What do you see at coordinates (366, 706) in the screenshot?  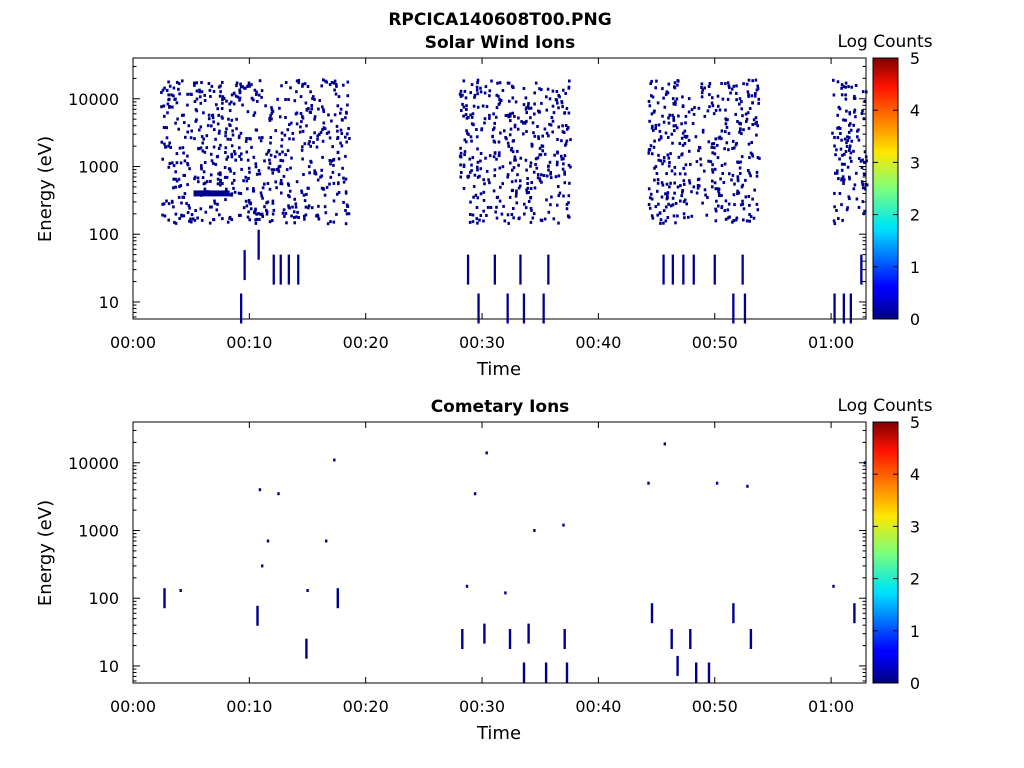 I see `x-tick-label: 00:20` at bounding box center [366, 706].